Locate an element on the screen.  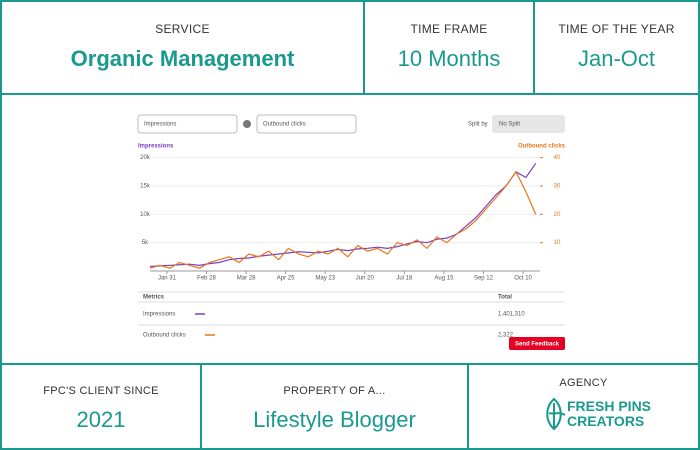
logo-text: FRESH PINS CREATORS is located at coordinates (609, 414).